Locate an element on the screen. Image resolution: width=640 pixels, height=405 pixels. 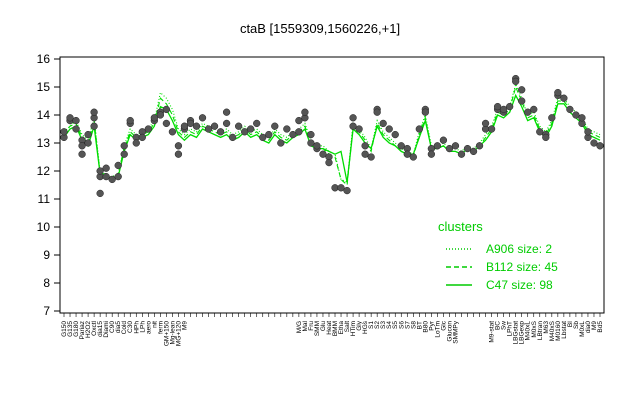
legend-label: B112 size: 45 is located at coordinates (522, 267).